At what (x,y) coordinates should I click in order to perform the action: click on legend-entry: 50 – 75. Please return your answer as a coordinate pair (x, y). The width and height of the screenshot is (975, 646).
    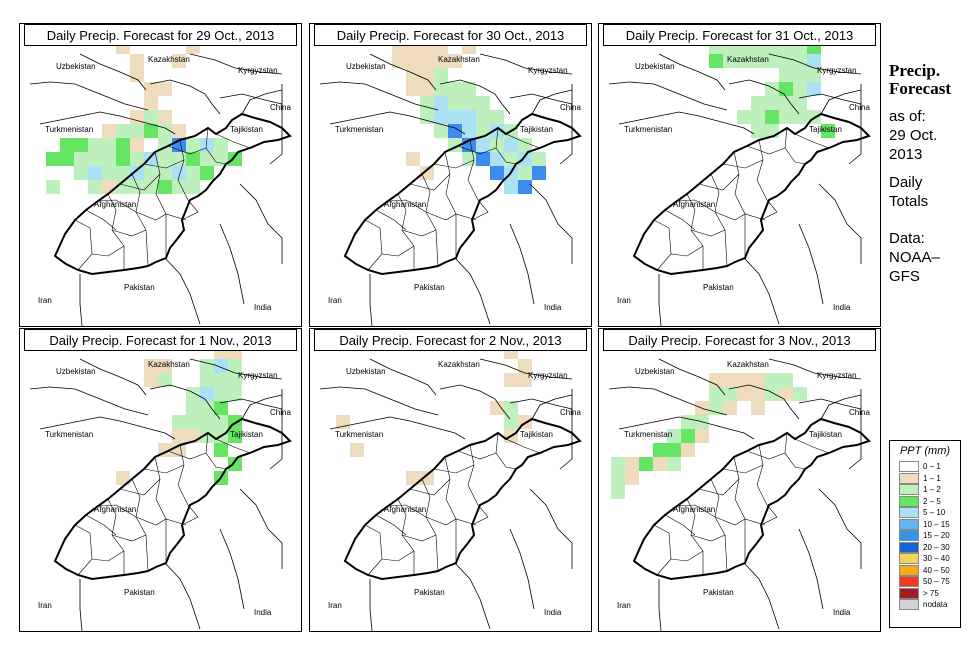
    Looking at the image, I should click on (925, 582).